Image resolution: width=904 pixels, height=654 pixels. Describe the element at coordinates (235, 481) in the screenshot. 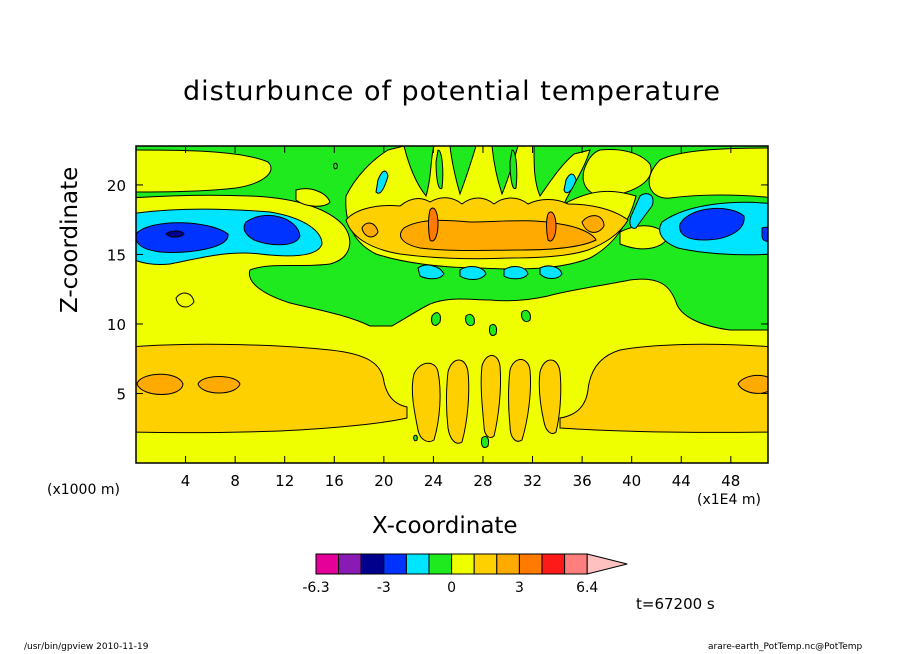

I see `x-tick-label: 8` at that location.